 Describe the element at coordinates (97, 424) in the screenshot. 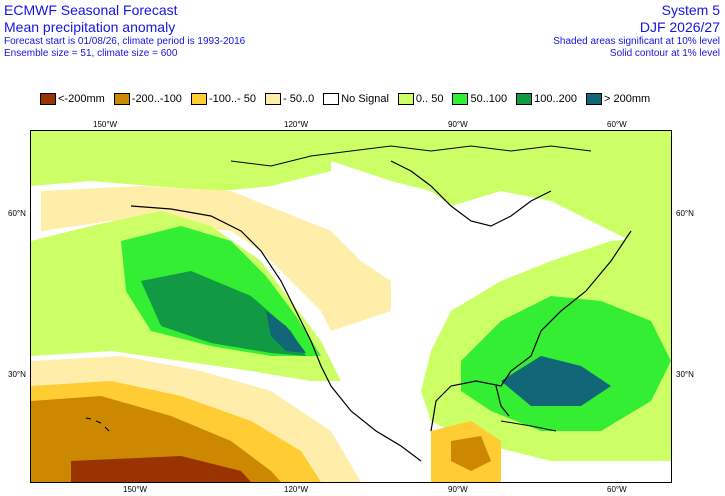

I see `coastline-hawaii` at that location.